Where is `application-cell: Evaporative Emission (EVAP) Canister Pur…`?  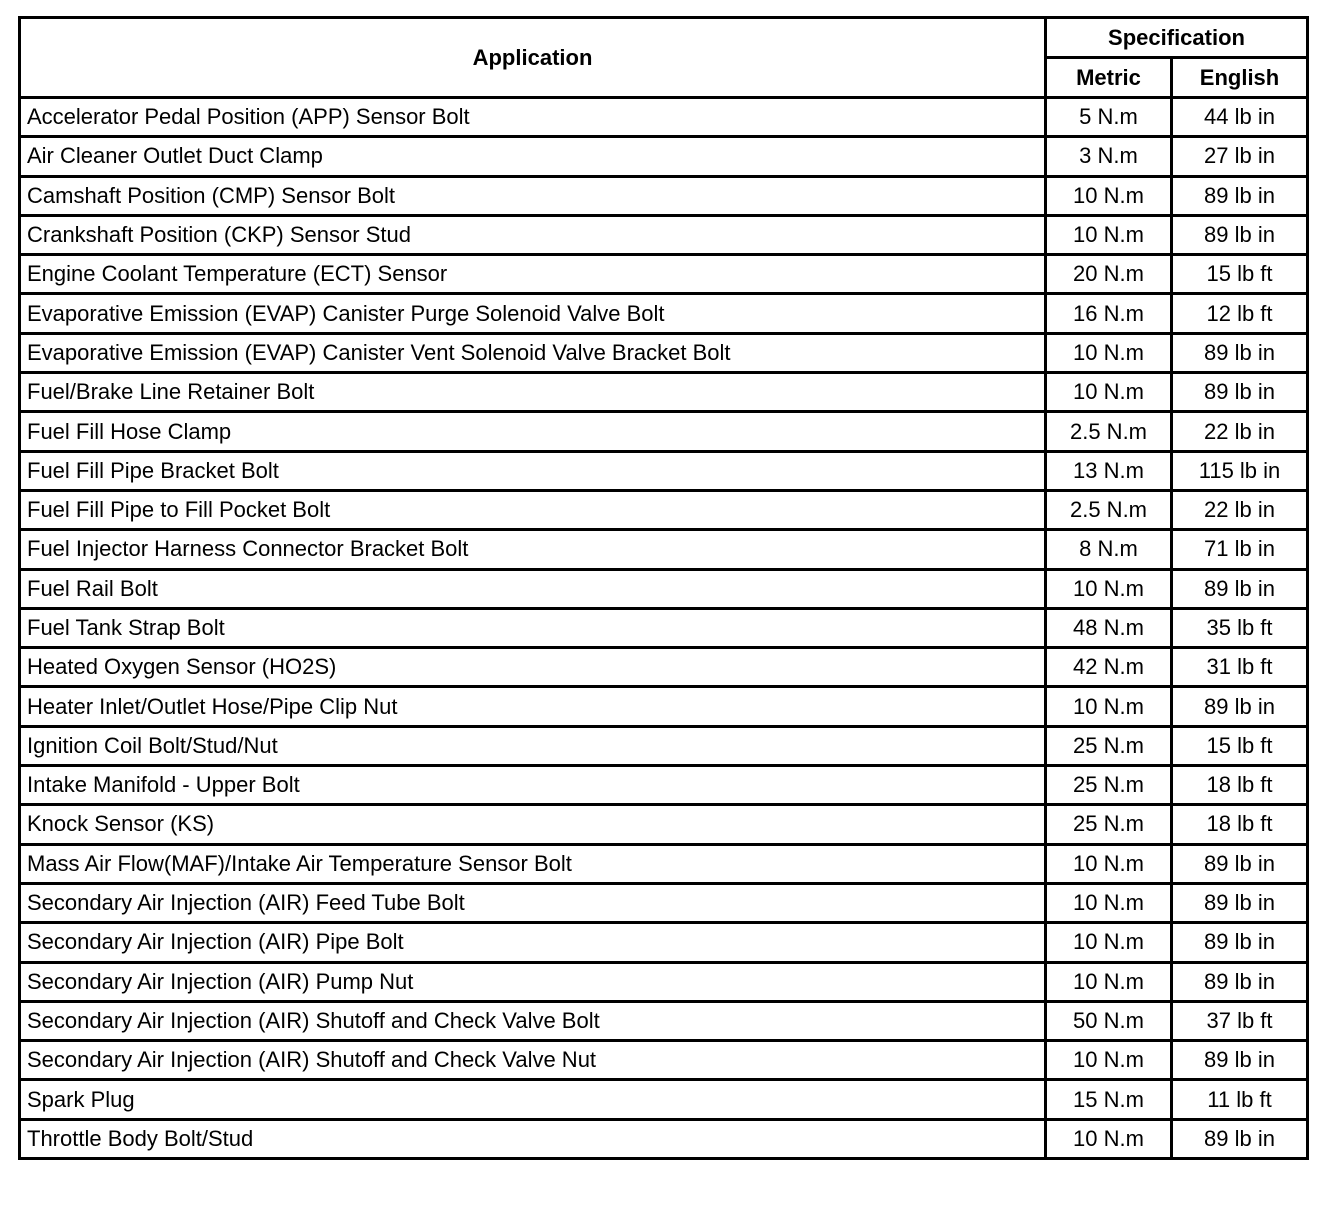
application-cell: Evaporative Emission (EVAP) Canister Pur… is located at coordinates (532, 313).